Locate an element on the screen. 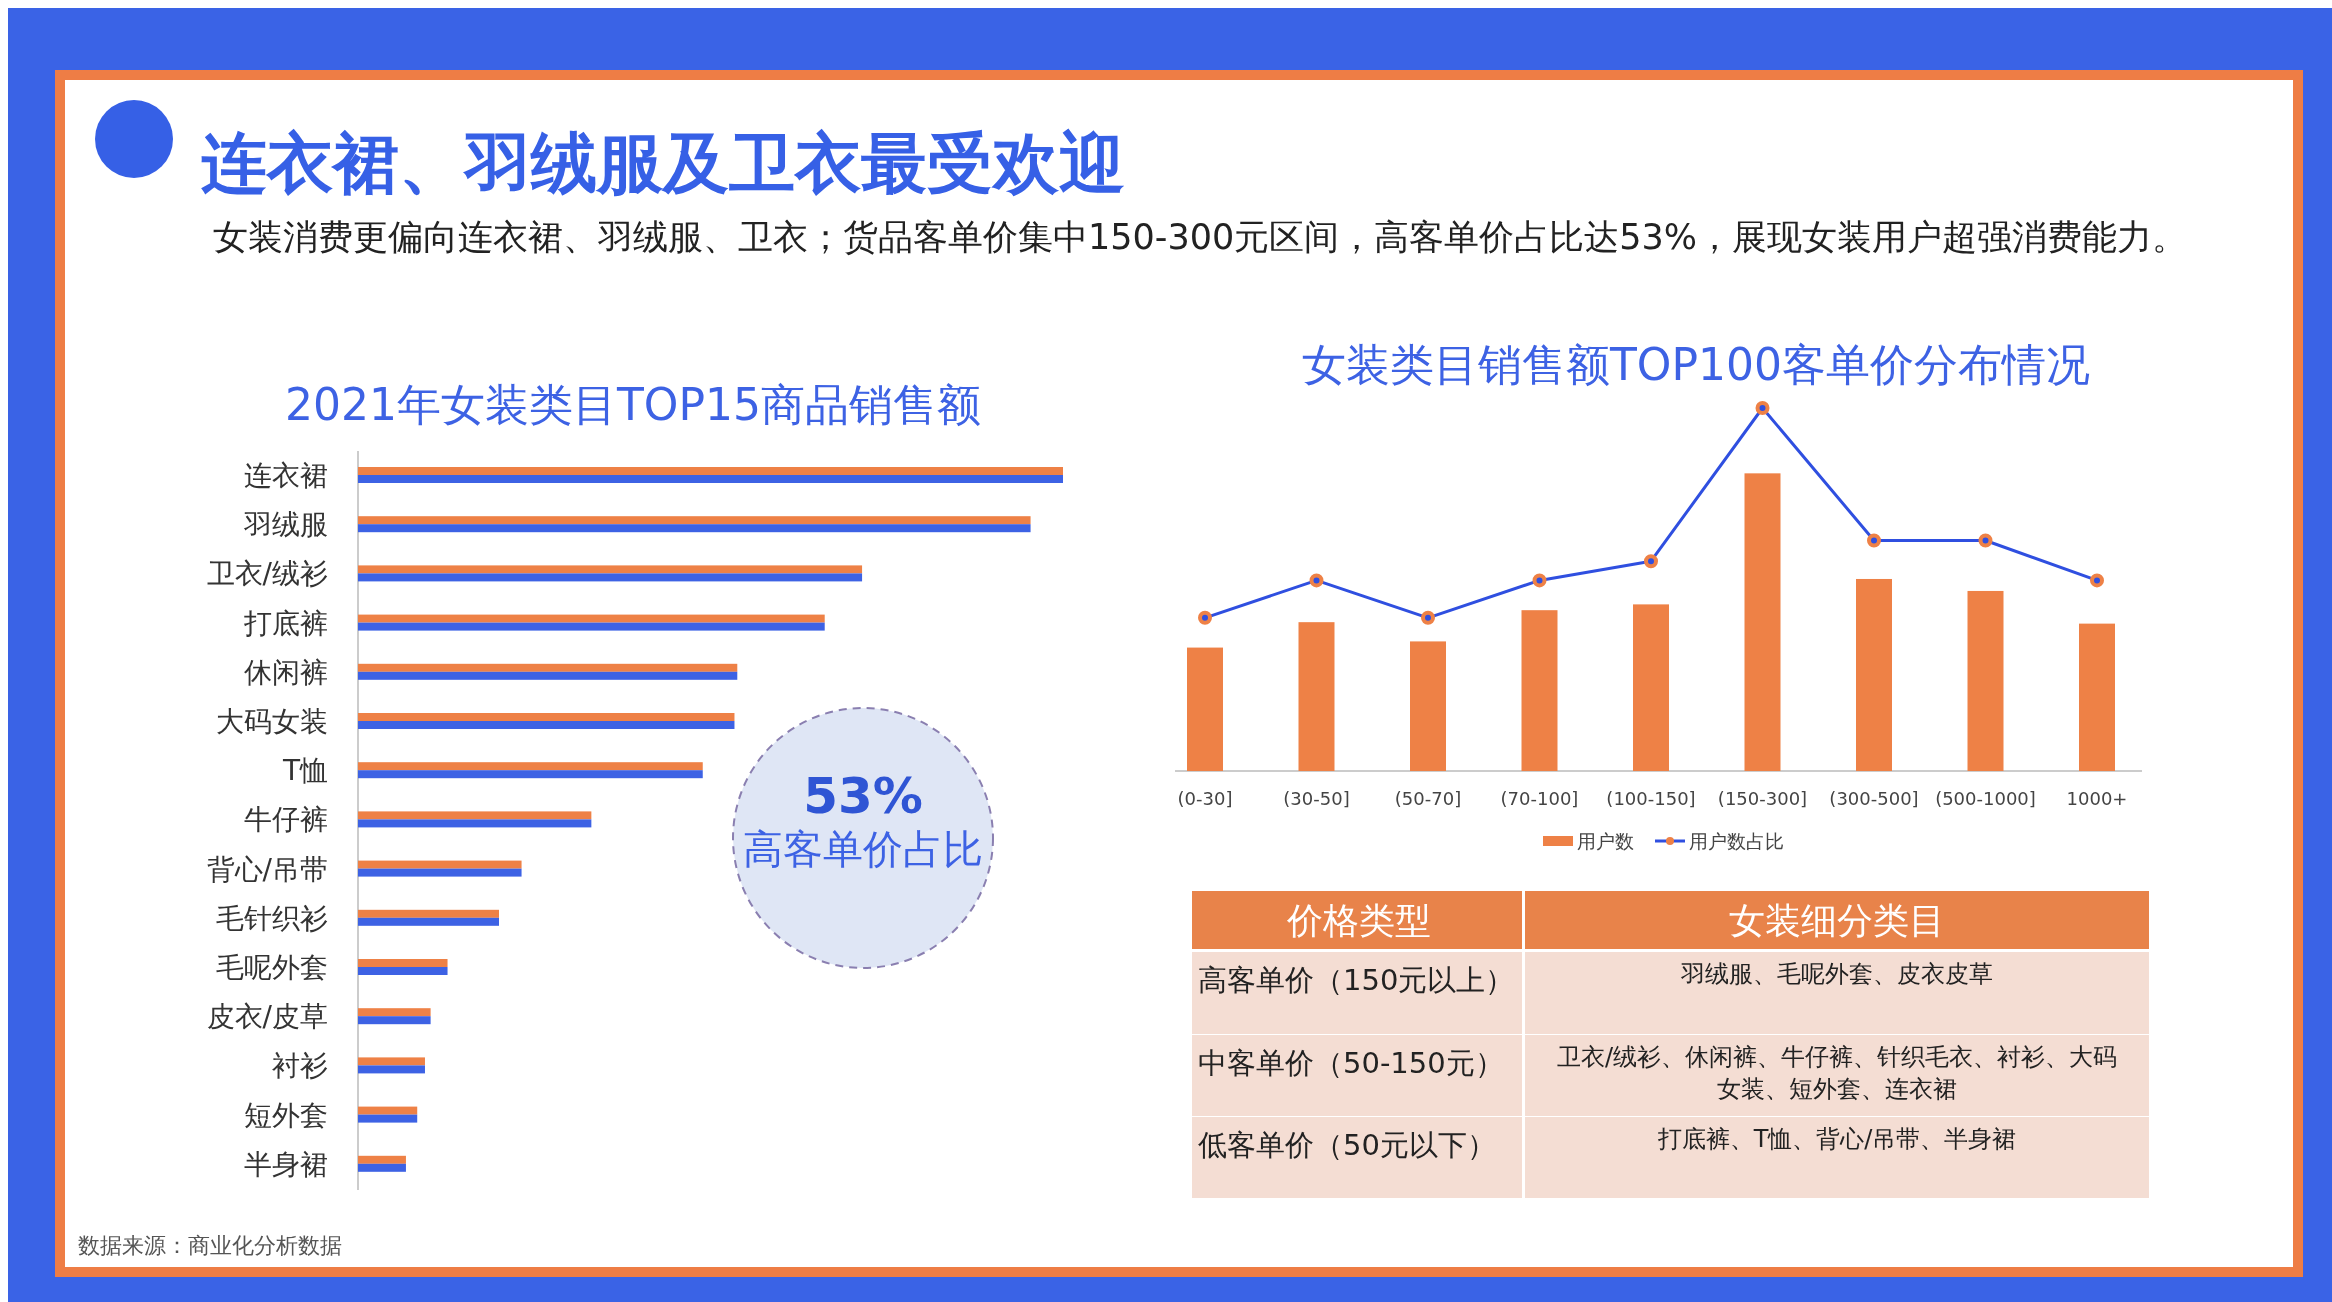 This screenshot has height=1302, width=2332. y-tick-label: 羽绒服 is located at coordinates (285, 525).